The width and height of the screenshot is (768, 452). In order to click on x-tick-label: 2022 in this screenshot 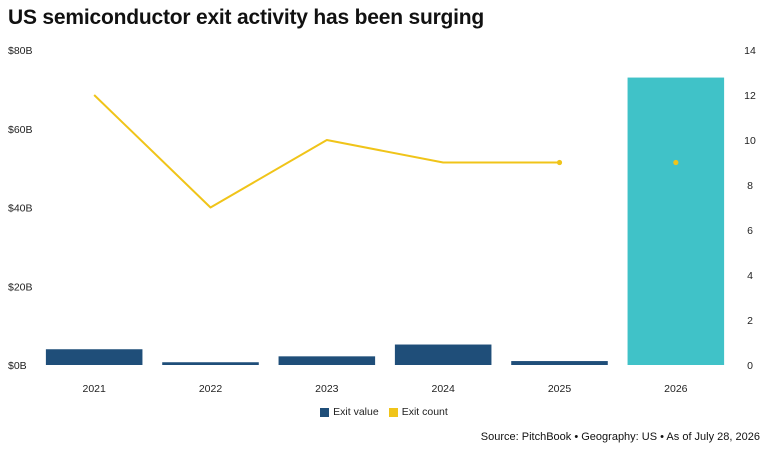, I will do `click(211, 389)`.